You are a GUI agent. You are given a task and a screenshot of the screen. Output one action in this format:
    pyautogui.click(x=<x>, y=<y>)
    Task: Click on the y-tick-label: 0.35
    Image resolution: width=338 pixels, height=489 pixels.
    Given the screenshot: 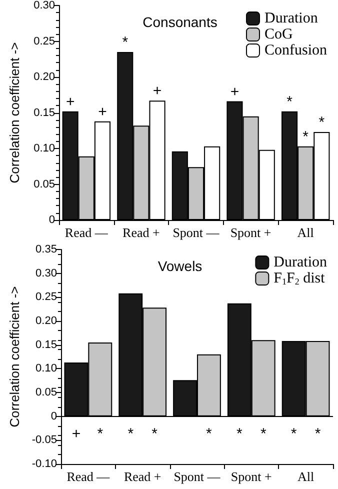 What is the action you would take?
    pyautogui.click(x=46, y=250)
    